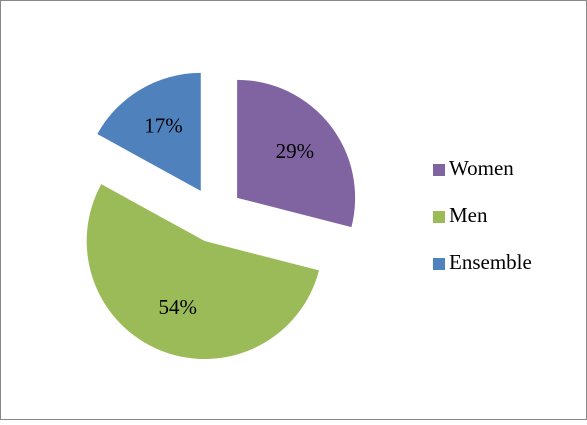  Describe the element at coordinates (295, 151) in the screenshot. I see `data-label: 29%` at that location.